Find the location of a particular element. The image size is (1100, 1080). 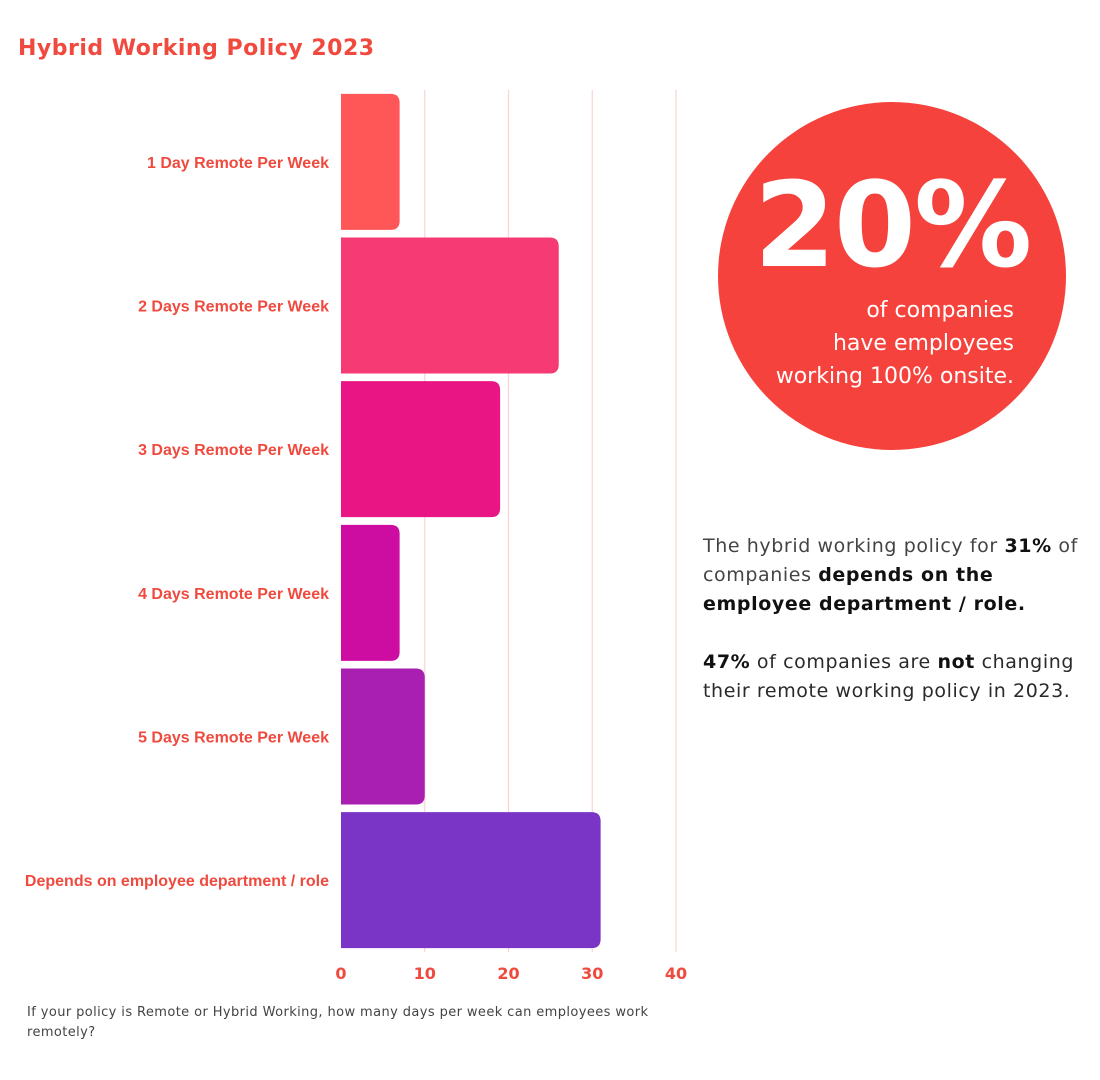

category-label: Depends on employee department / role is located at coordinates (177, 881).